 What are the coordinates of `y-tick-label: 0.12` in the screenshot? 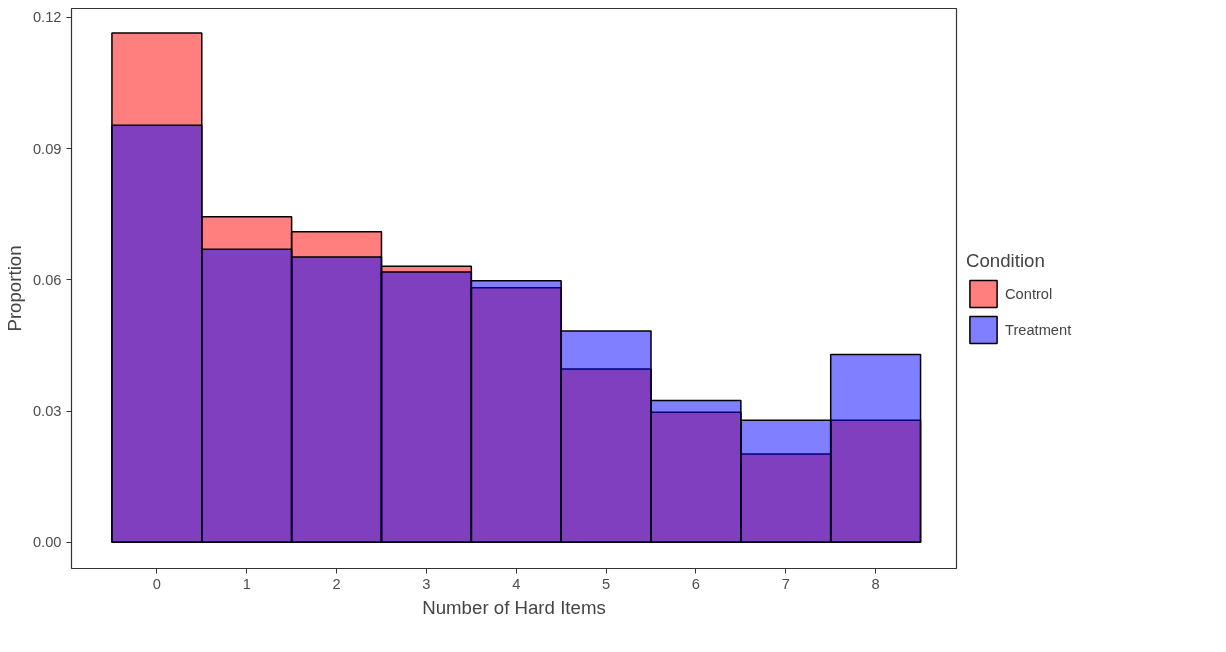 It's located at (47, 17).